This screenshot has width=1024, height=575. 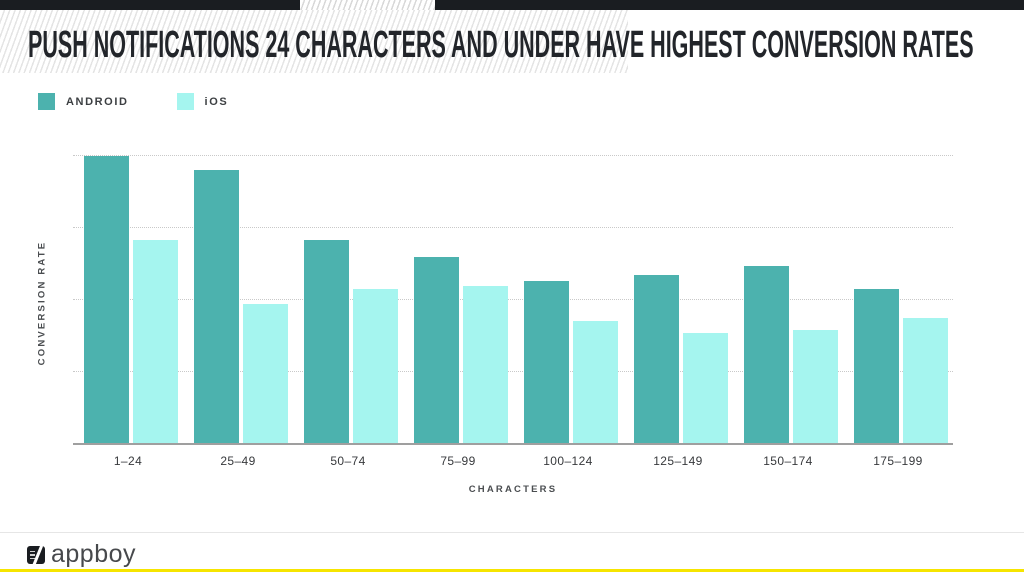 I want to click on x-tick-label: 1–24, so click(x=128, y=461).